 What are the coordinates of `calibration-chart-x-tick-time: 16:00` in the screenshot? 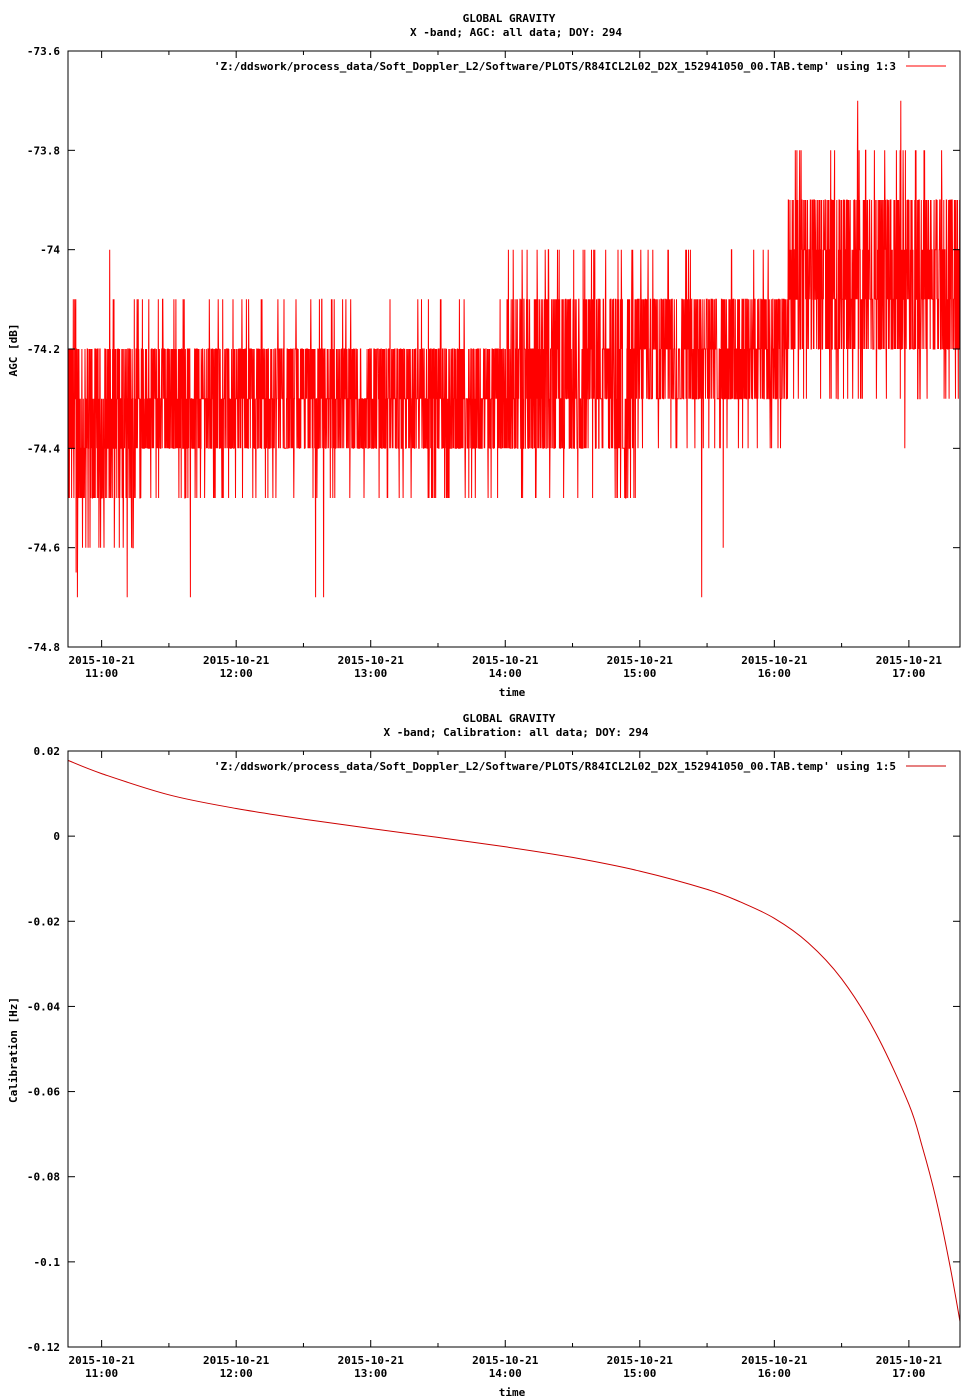 It's located at (774, 1373).